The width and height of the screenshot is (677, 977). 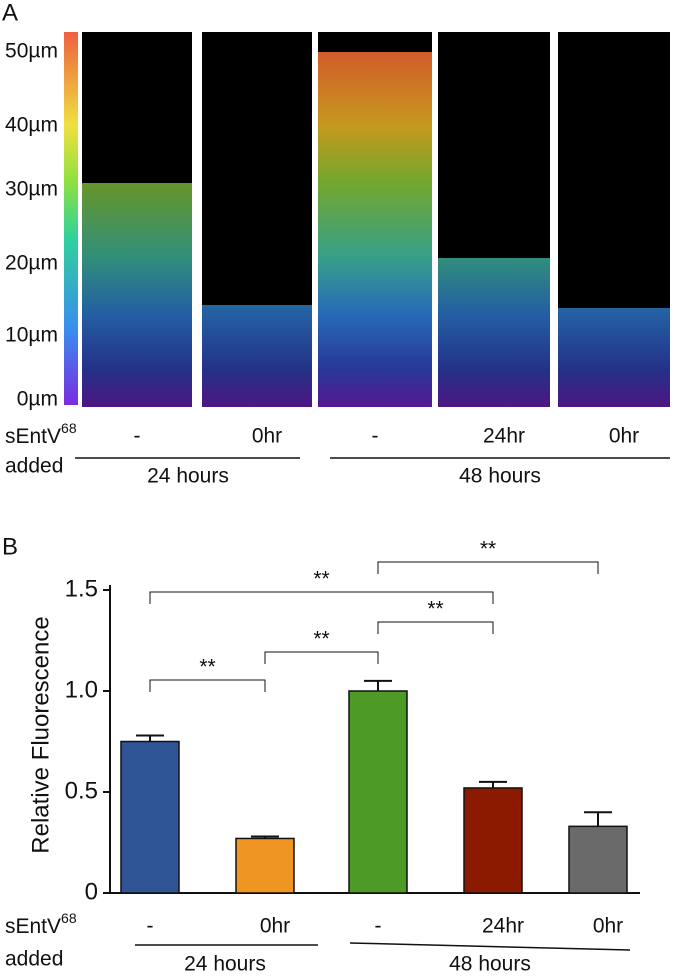 I want to click on panel-label: A, so click(x=10, y=13).